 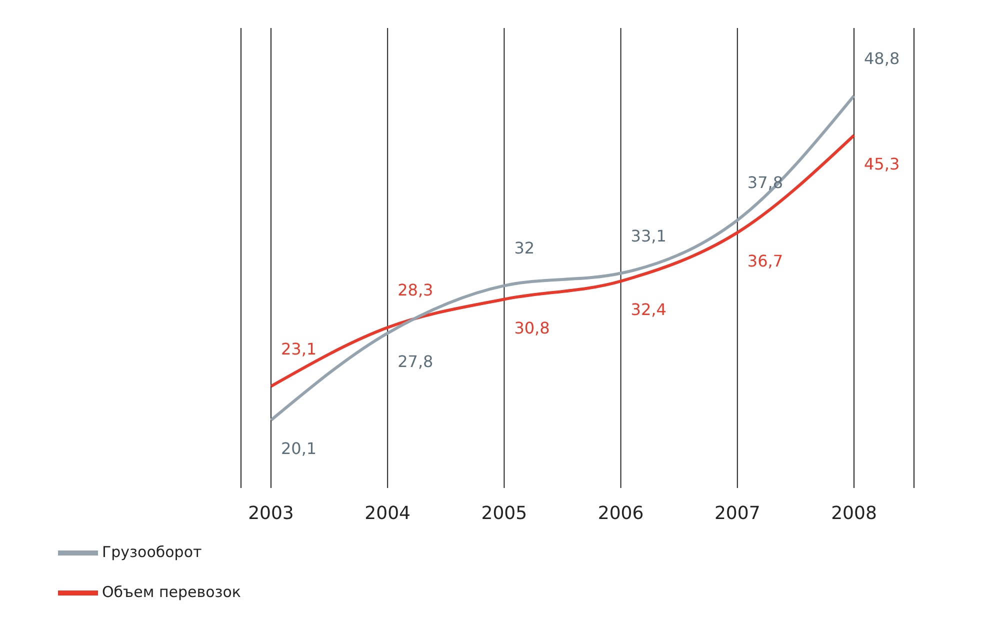 I want to click on x-tick-label: 2007, so click(x=737, y=513).